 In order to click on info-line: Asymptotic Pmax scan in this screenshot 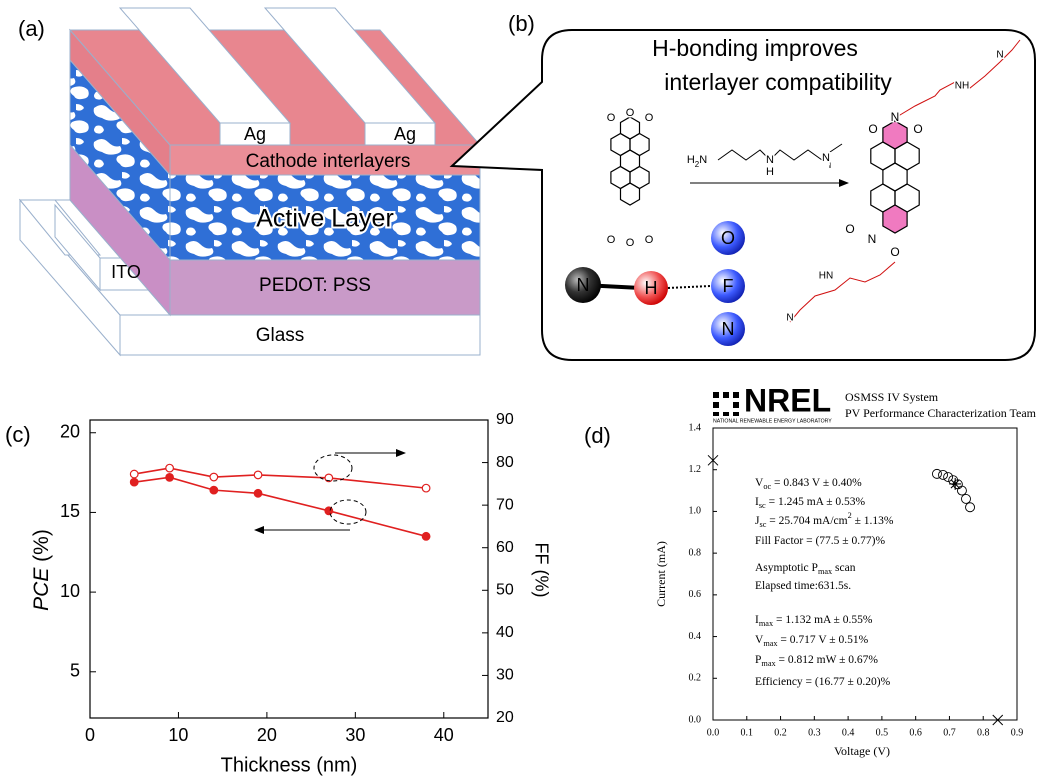, I will do `click(805, 569)`.